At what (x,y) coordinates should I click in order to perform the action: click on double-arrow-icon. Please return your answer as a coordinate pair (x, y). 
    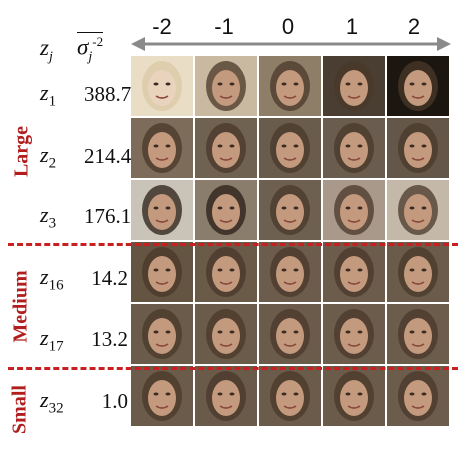
    Looking at the image, I should click on (291, 44).